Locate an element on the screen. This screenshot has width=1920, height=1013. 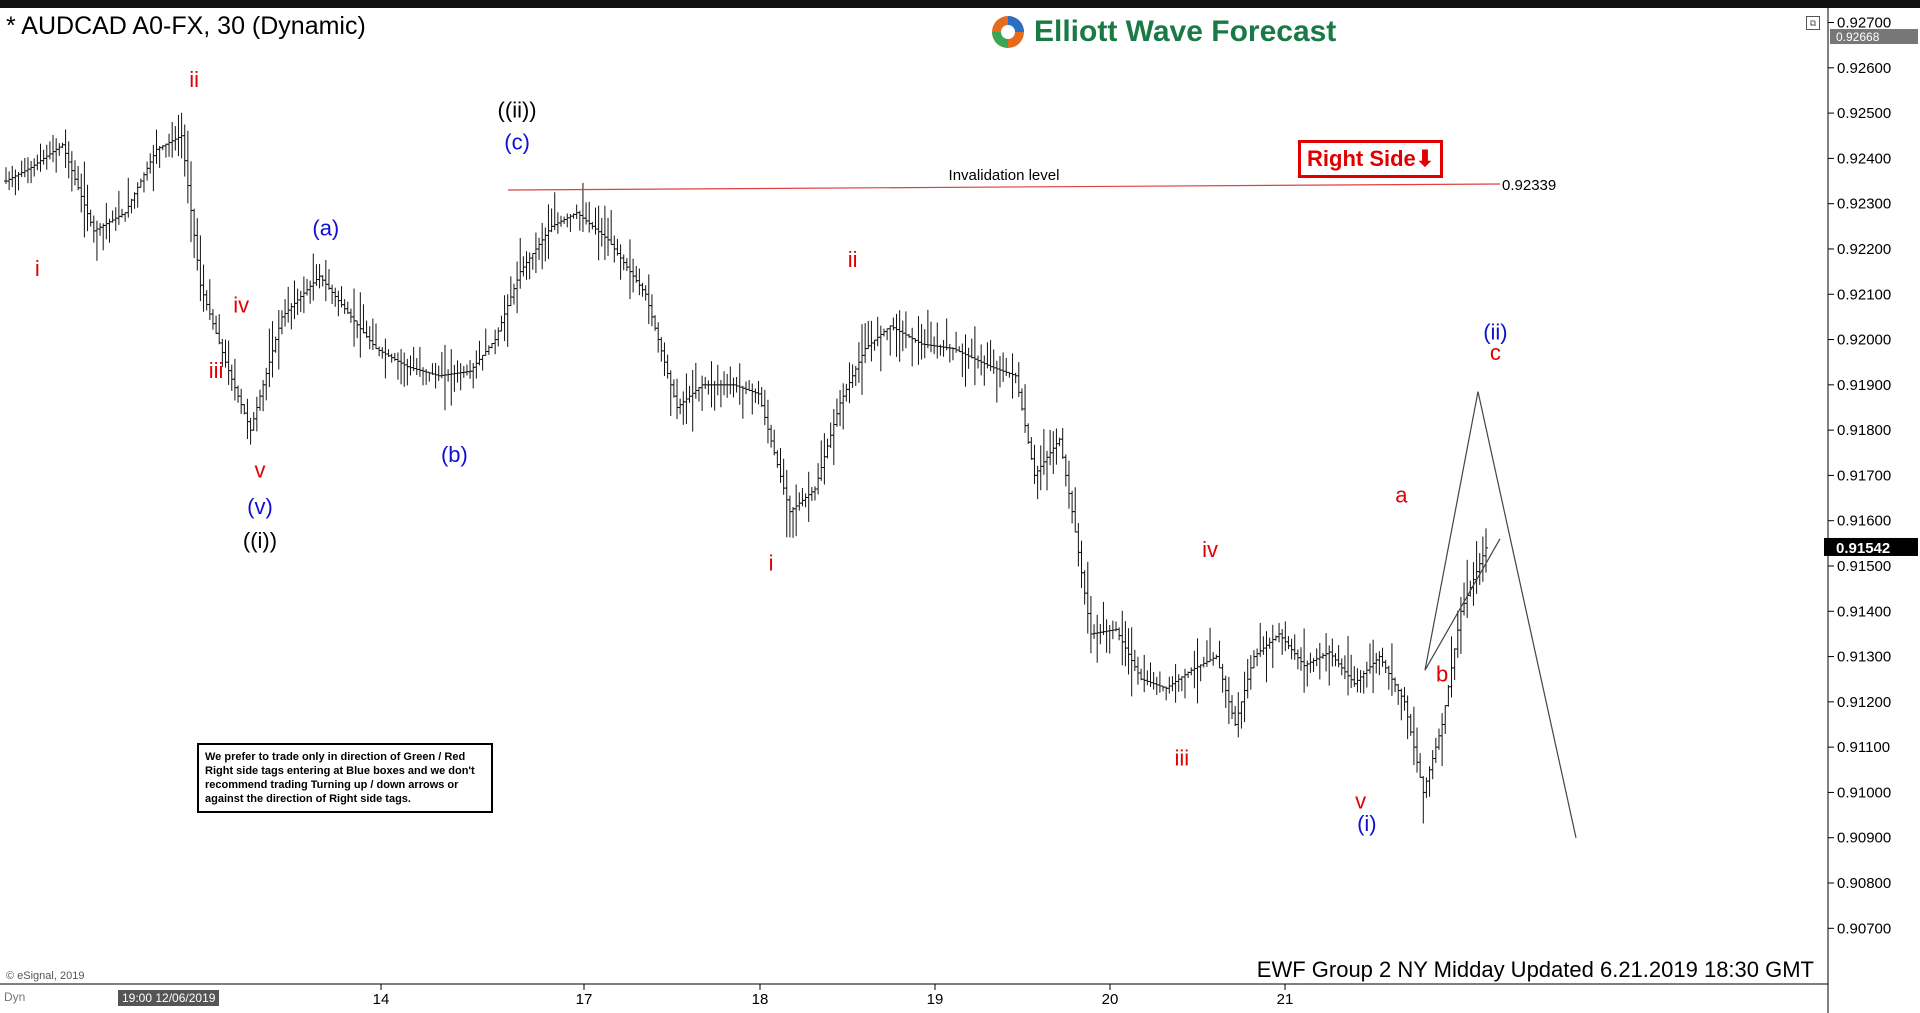
y-tick-label: 0.91800 is located at coordinates (1864, 430).